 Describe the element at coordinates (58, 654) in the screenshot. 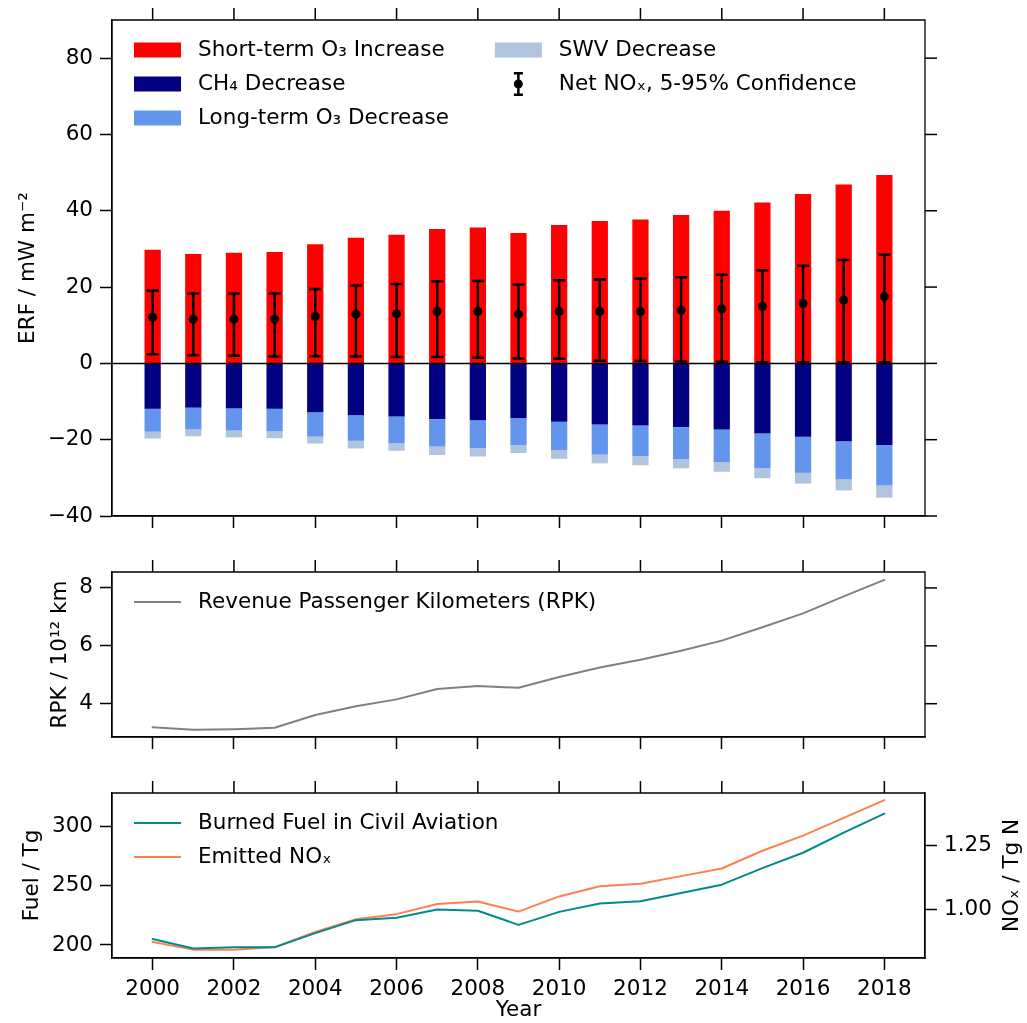

I see `y-axis-title: RPK / 10¹² km` at that location.